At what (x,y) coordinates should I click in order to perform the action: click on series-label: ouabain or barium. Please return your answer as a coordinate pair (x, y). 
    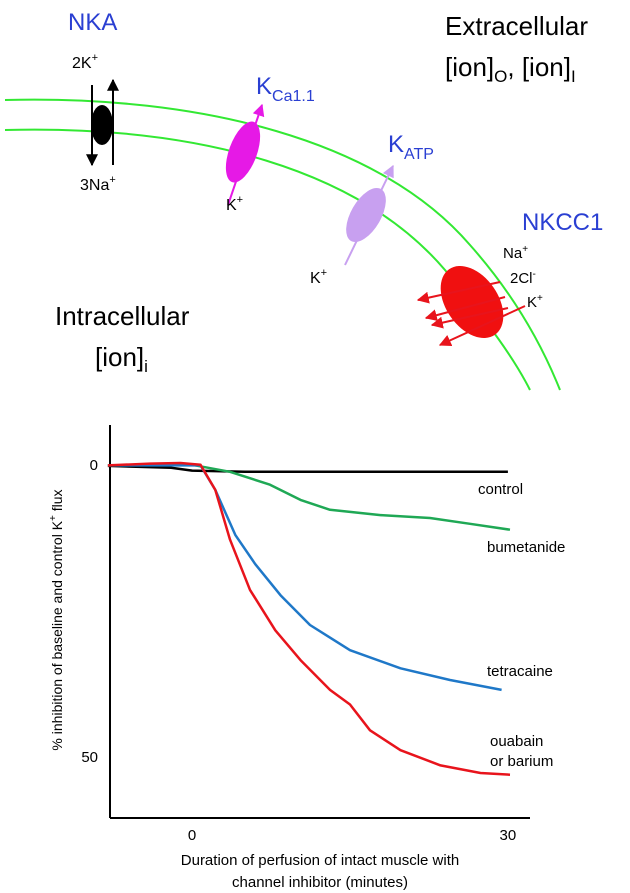
    Looking at the image, I should click on (522, 751).